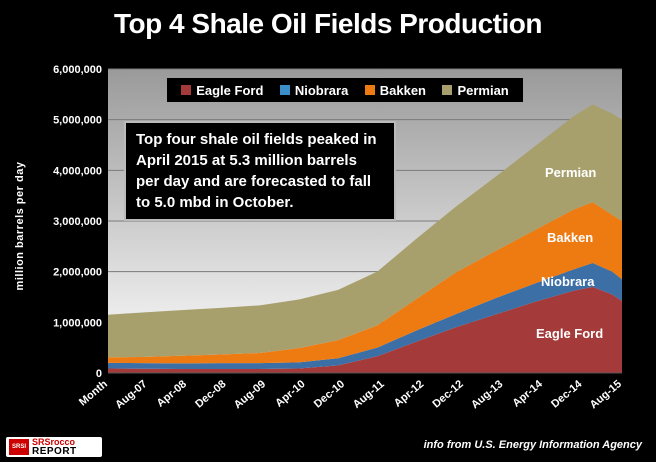  Describe the element at coordinates (409, 394) in the screenshot. I see `x-tick-label: Apr-12` at that location.